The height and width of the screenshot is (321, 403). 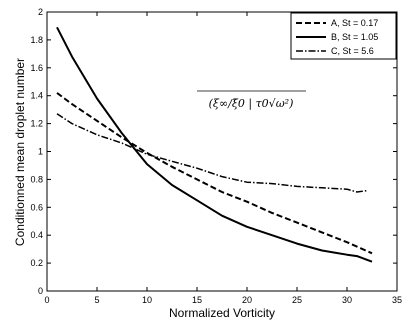 I want to click on x-tick-label: 10, so click(x=147, y=300).